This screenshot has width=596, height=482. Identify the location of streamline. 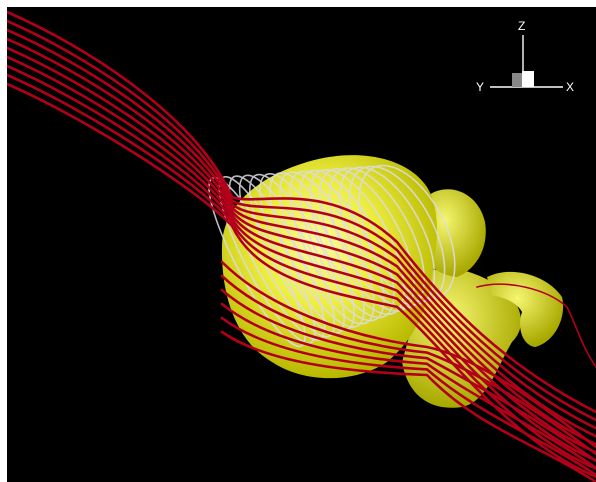
(536, 325).